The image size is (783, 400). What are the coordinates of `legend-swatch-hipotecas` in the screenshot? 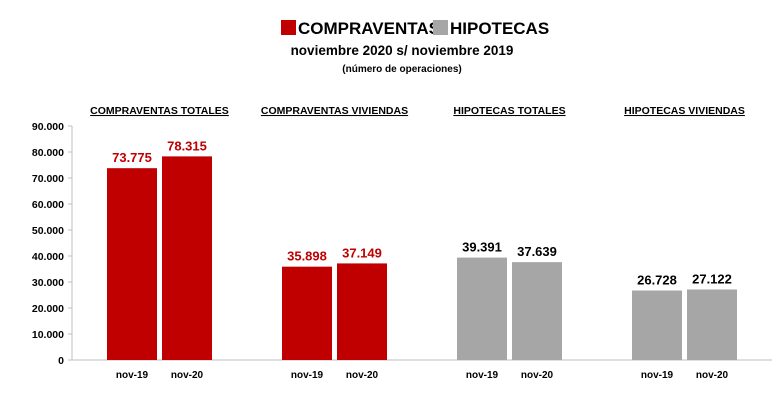 It's located at (440, 27).